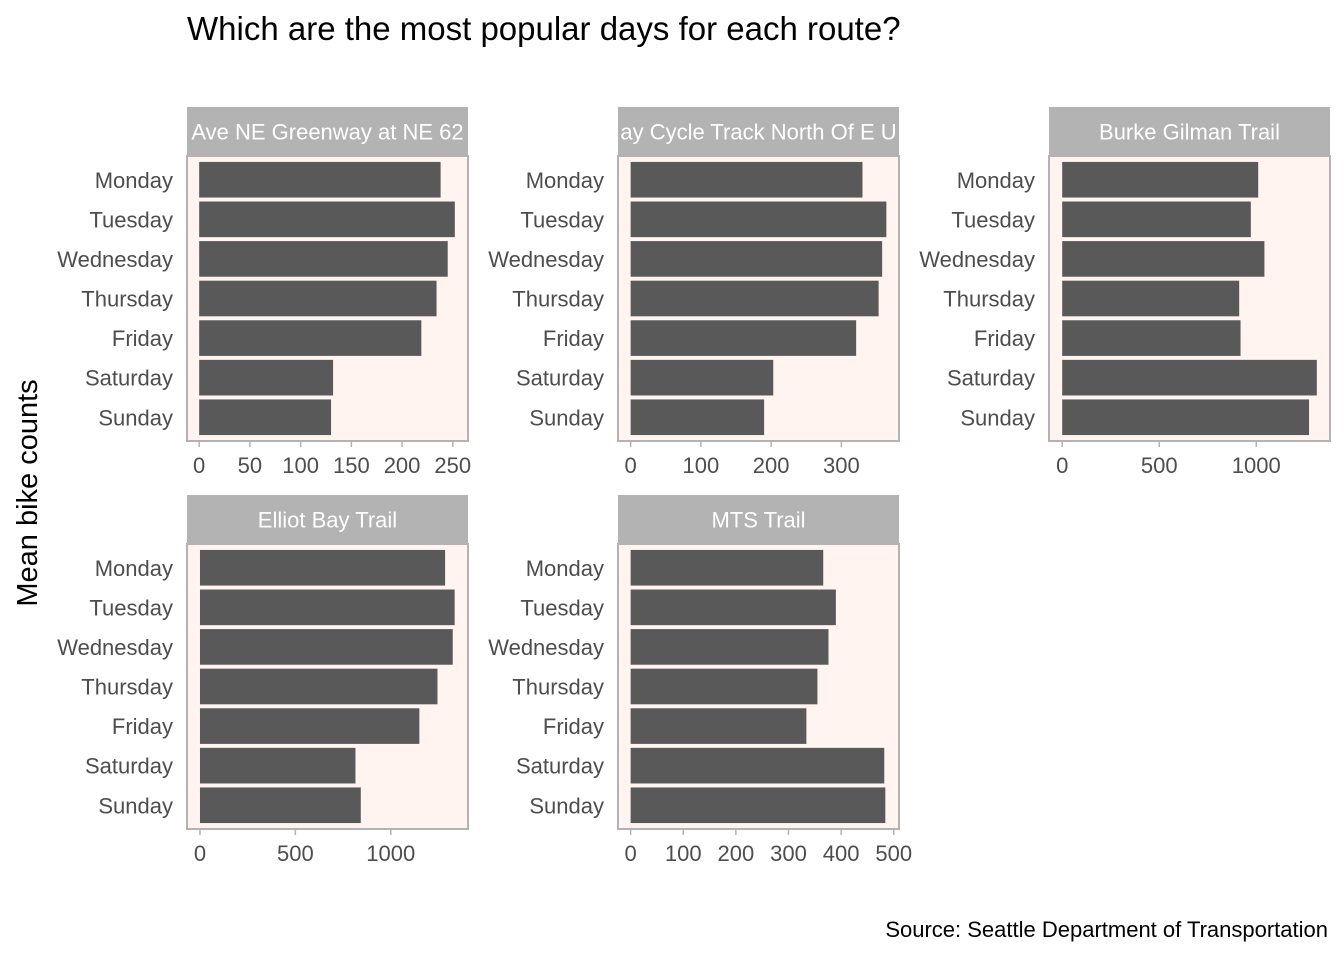  What do you see at coordinates (841, 465) in the screenshot?
I see `x-tick-label: 300` at bounding box center [841, 465].